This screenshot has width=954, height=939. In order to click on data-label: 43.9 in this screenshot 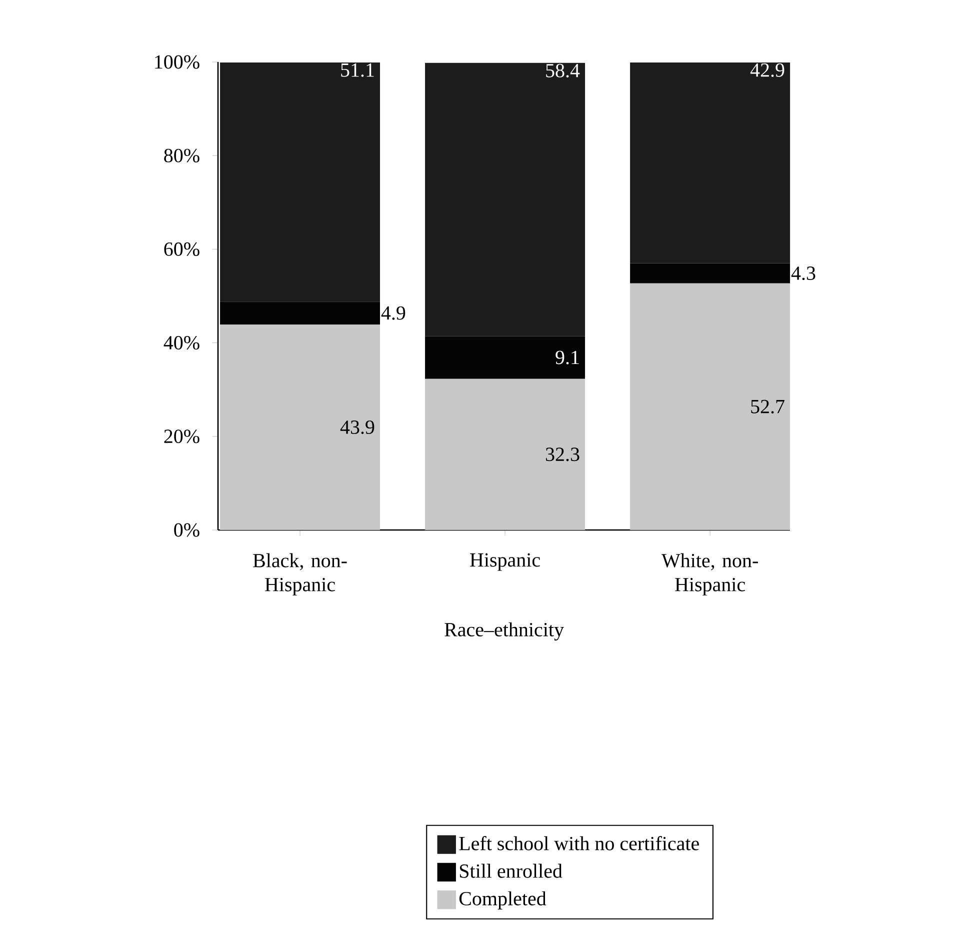, I will do `click(357, 427)`.